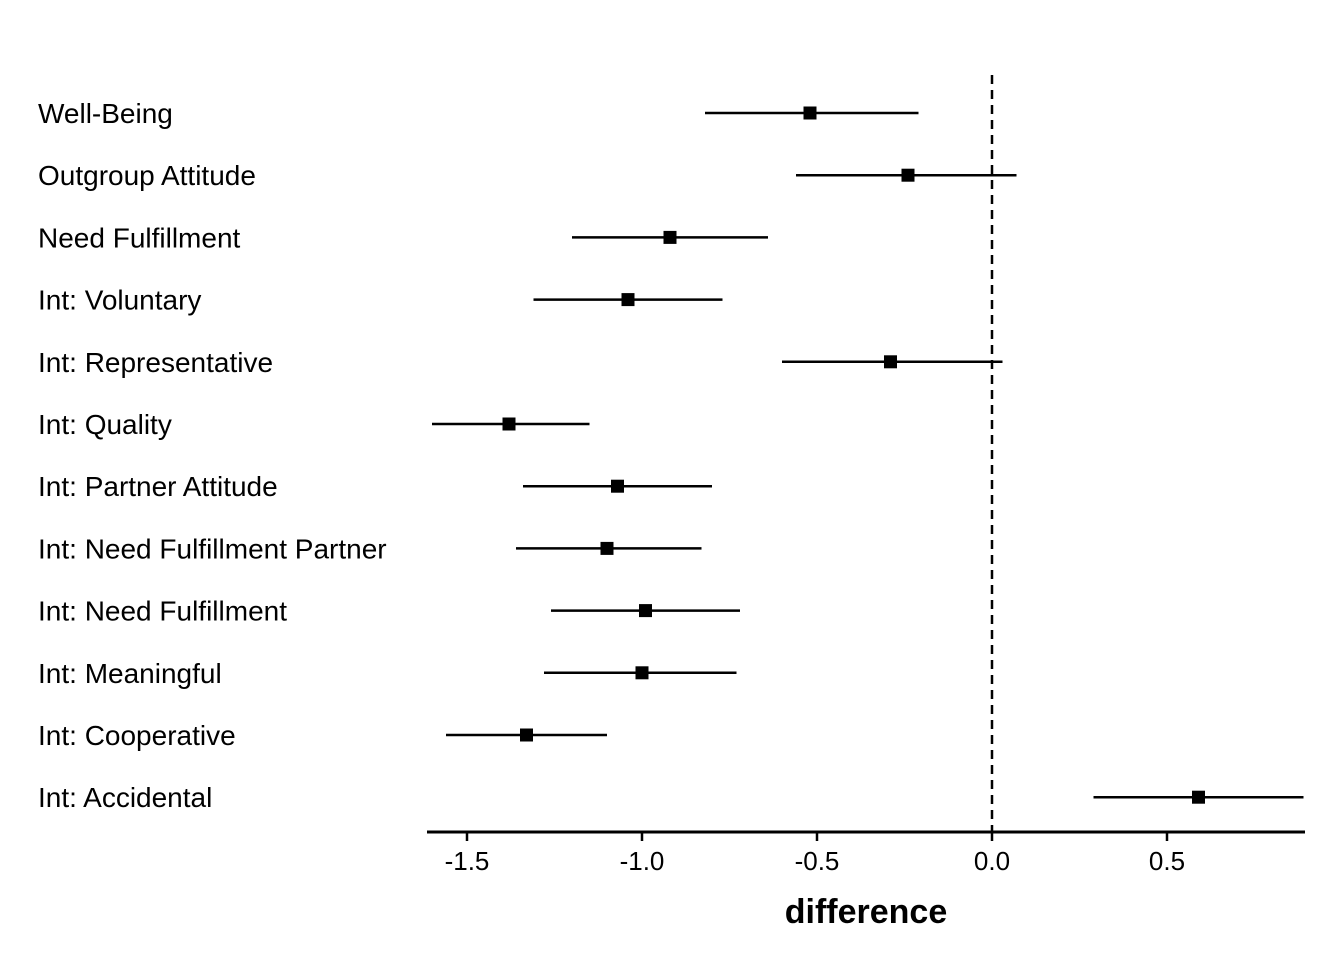  What do you see at coordinates (130, 673) in the screenshot?
I see `row-label: Int: Meaningful` at bounding box center [130, 673].